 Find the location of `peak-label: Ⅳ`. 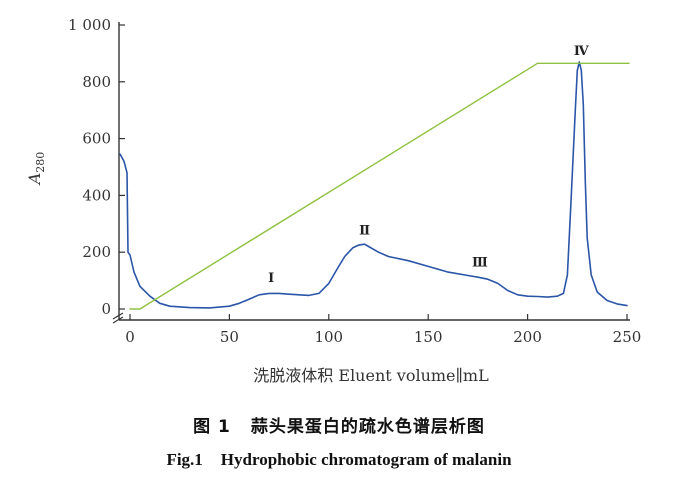

peak-label: Ⅳ is located at coordinates (581, 50).